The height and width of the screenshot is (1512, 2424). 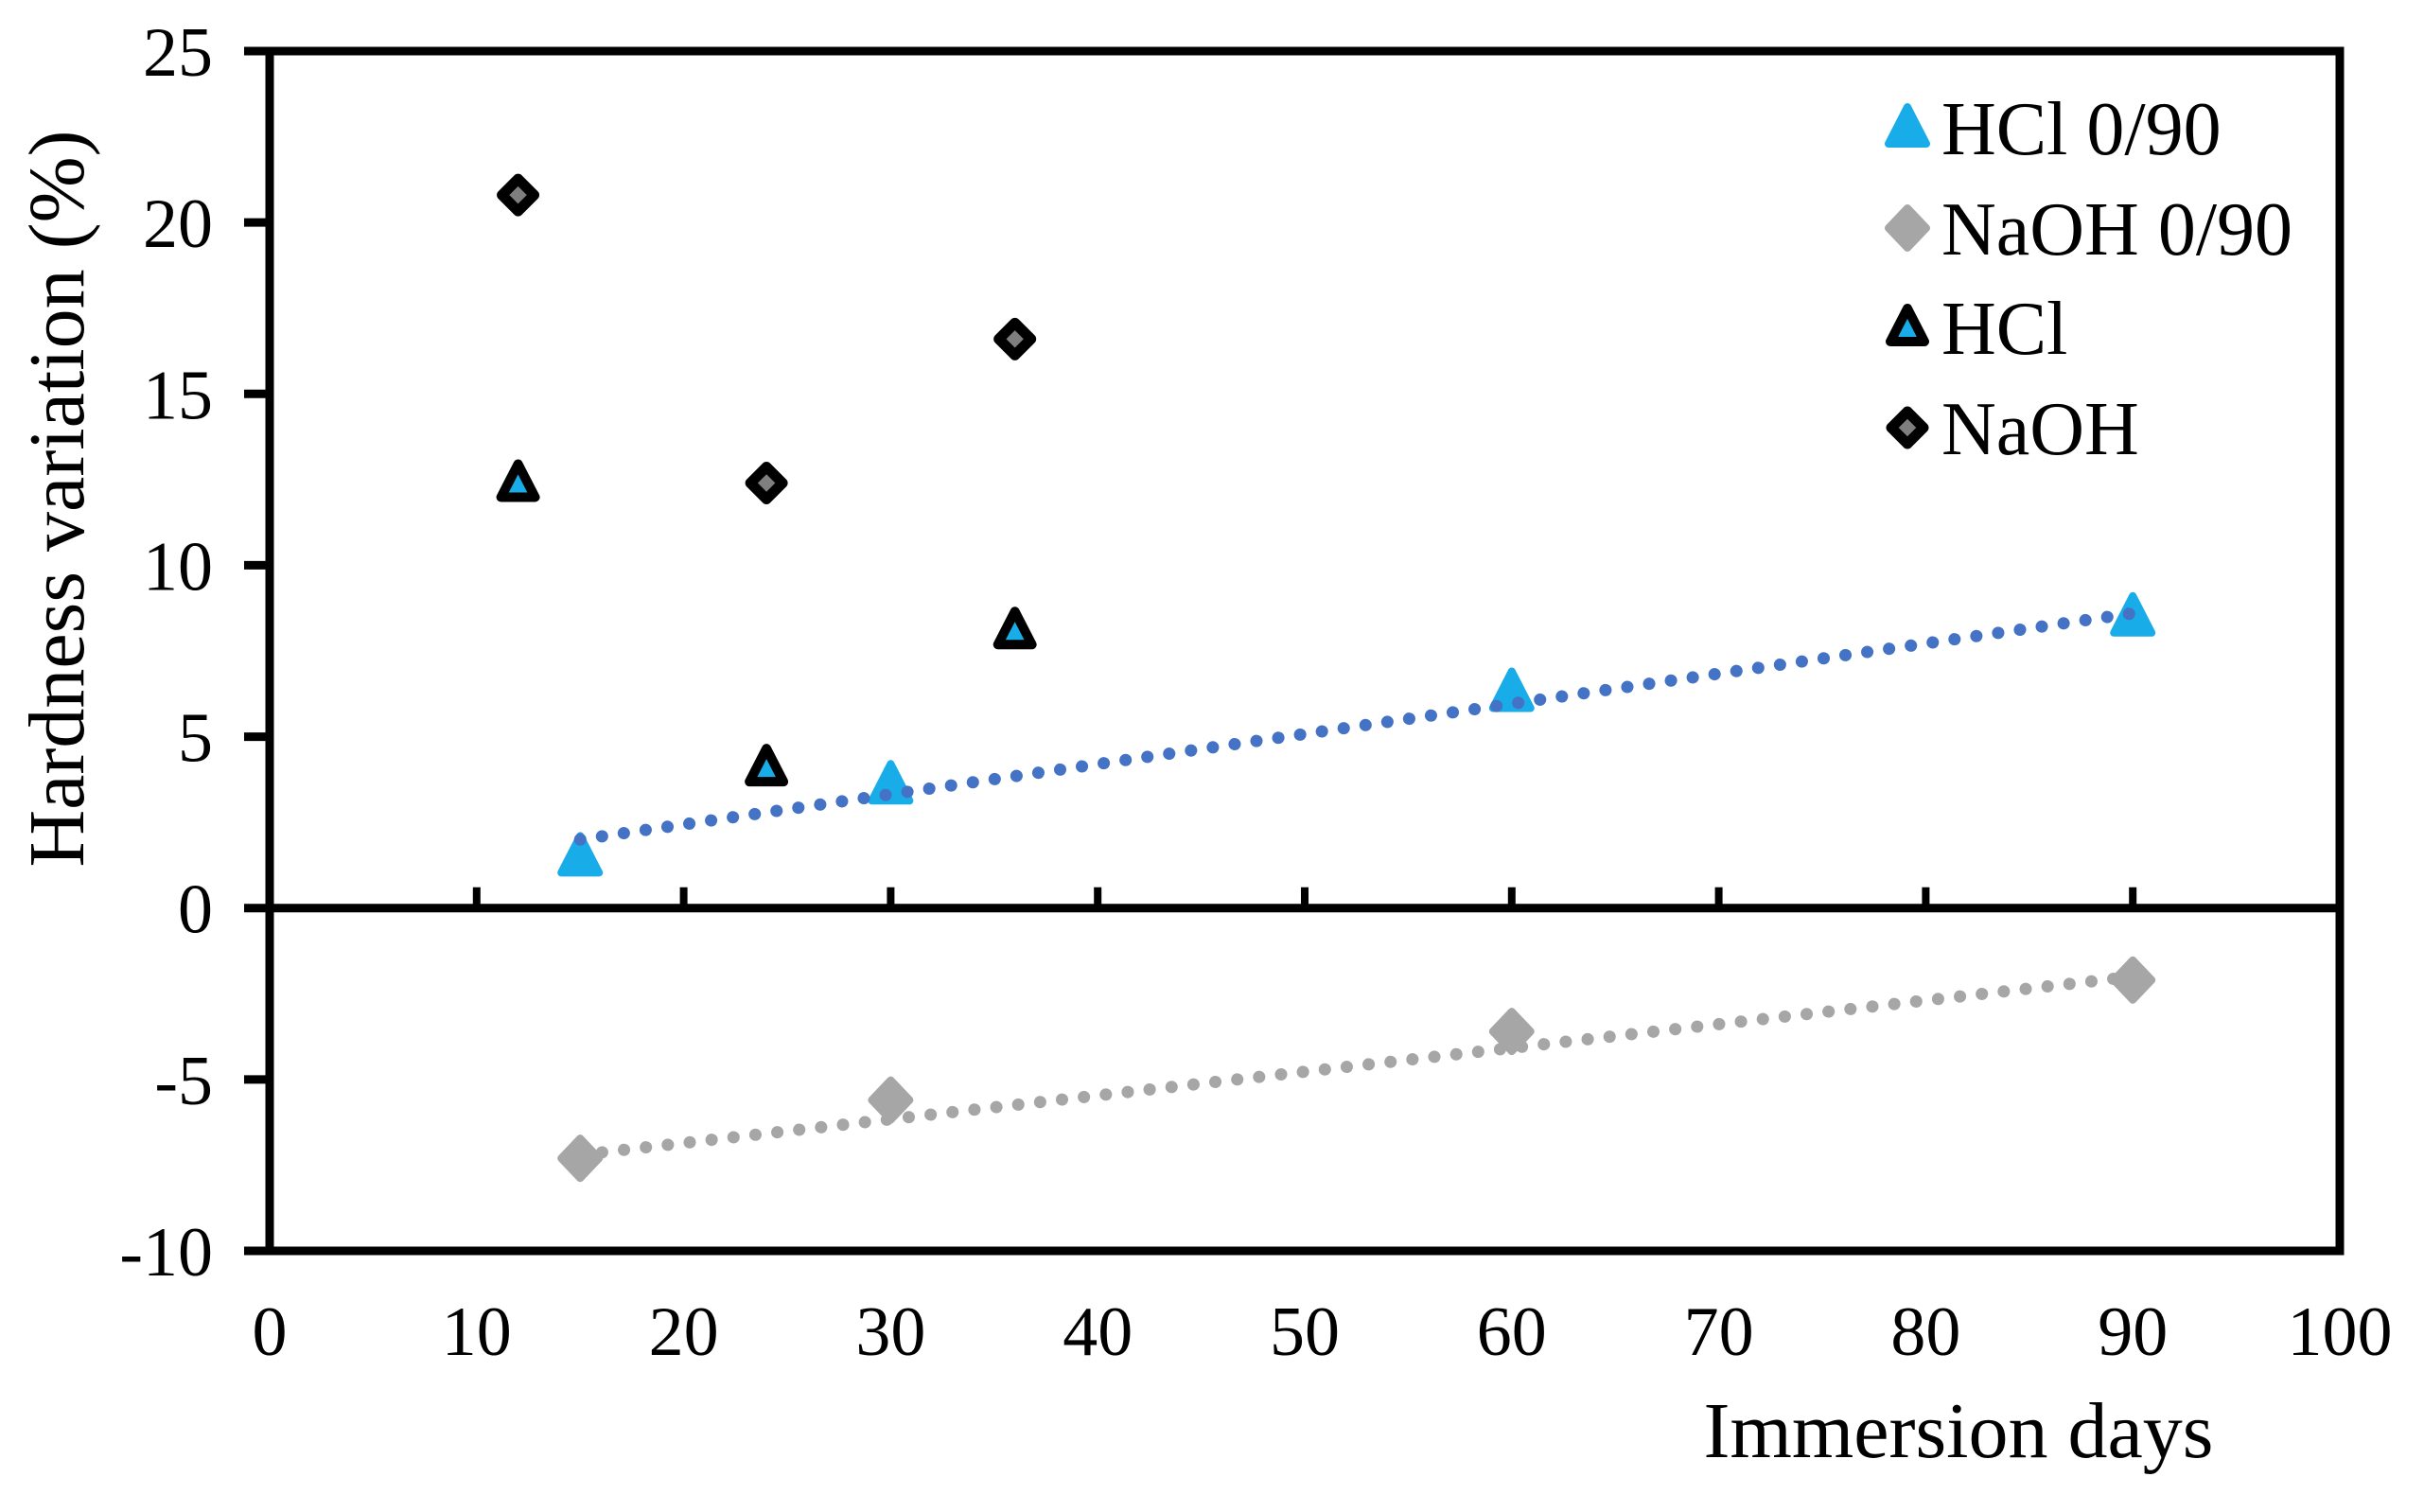 I want to click on y-tick-label: 15, so click(x=178, y=395).